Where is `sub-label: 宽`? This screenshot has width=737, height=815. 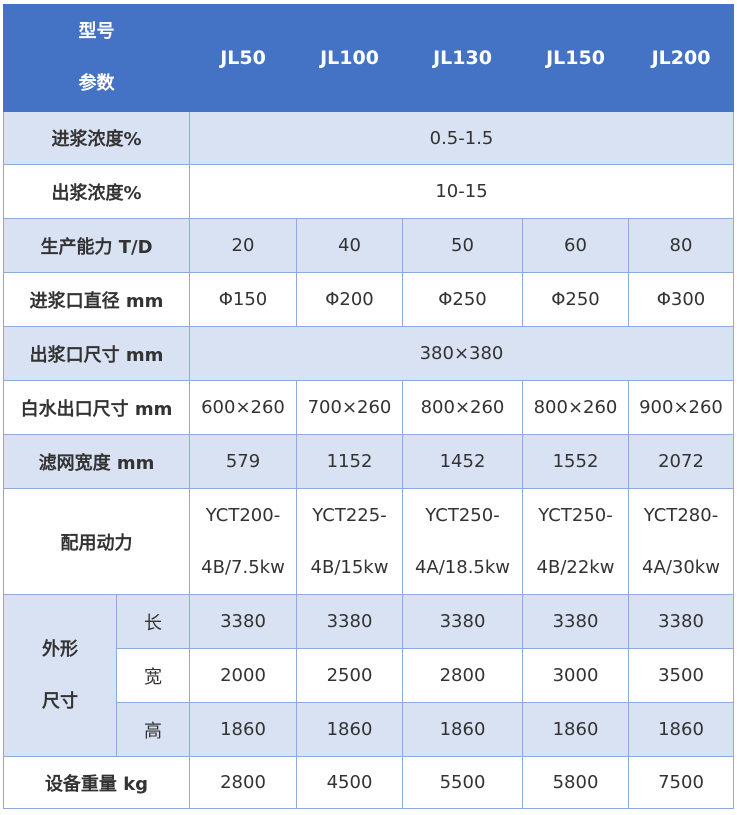
sub-label: 宽 is located at coordinates (153, 675).